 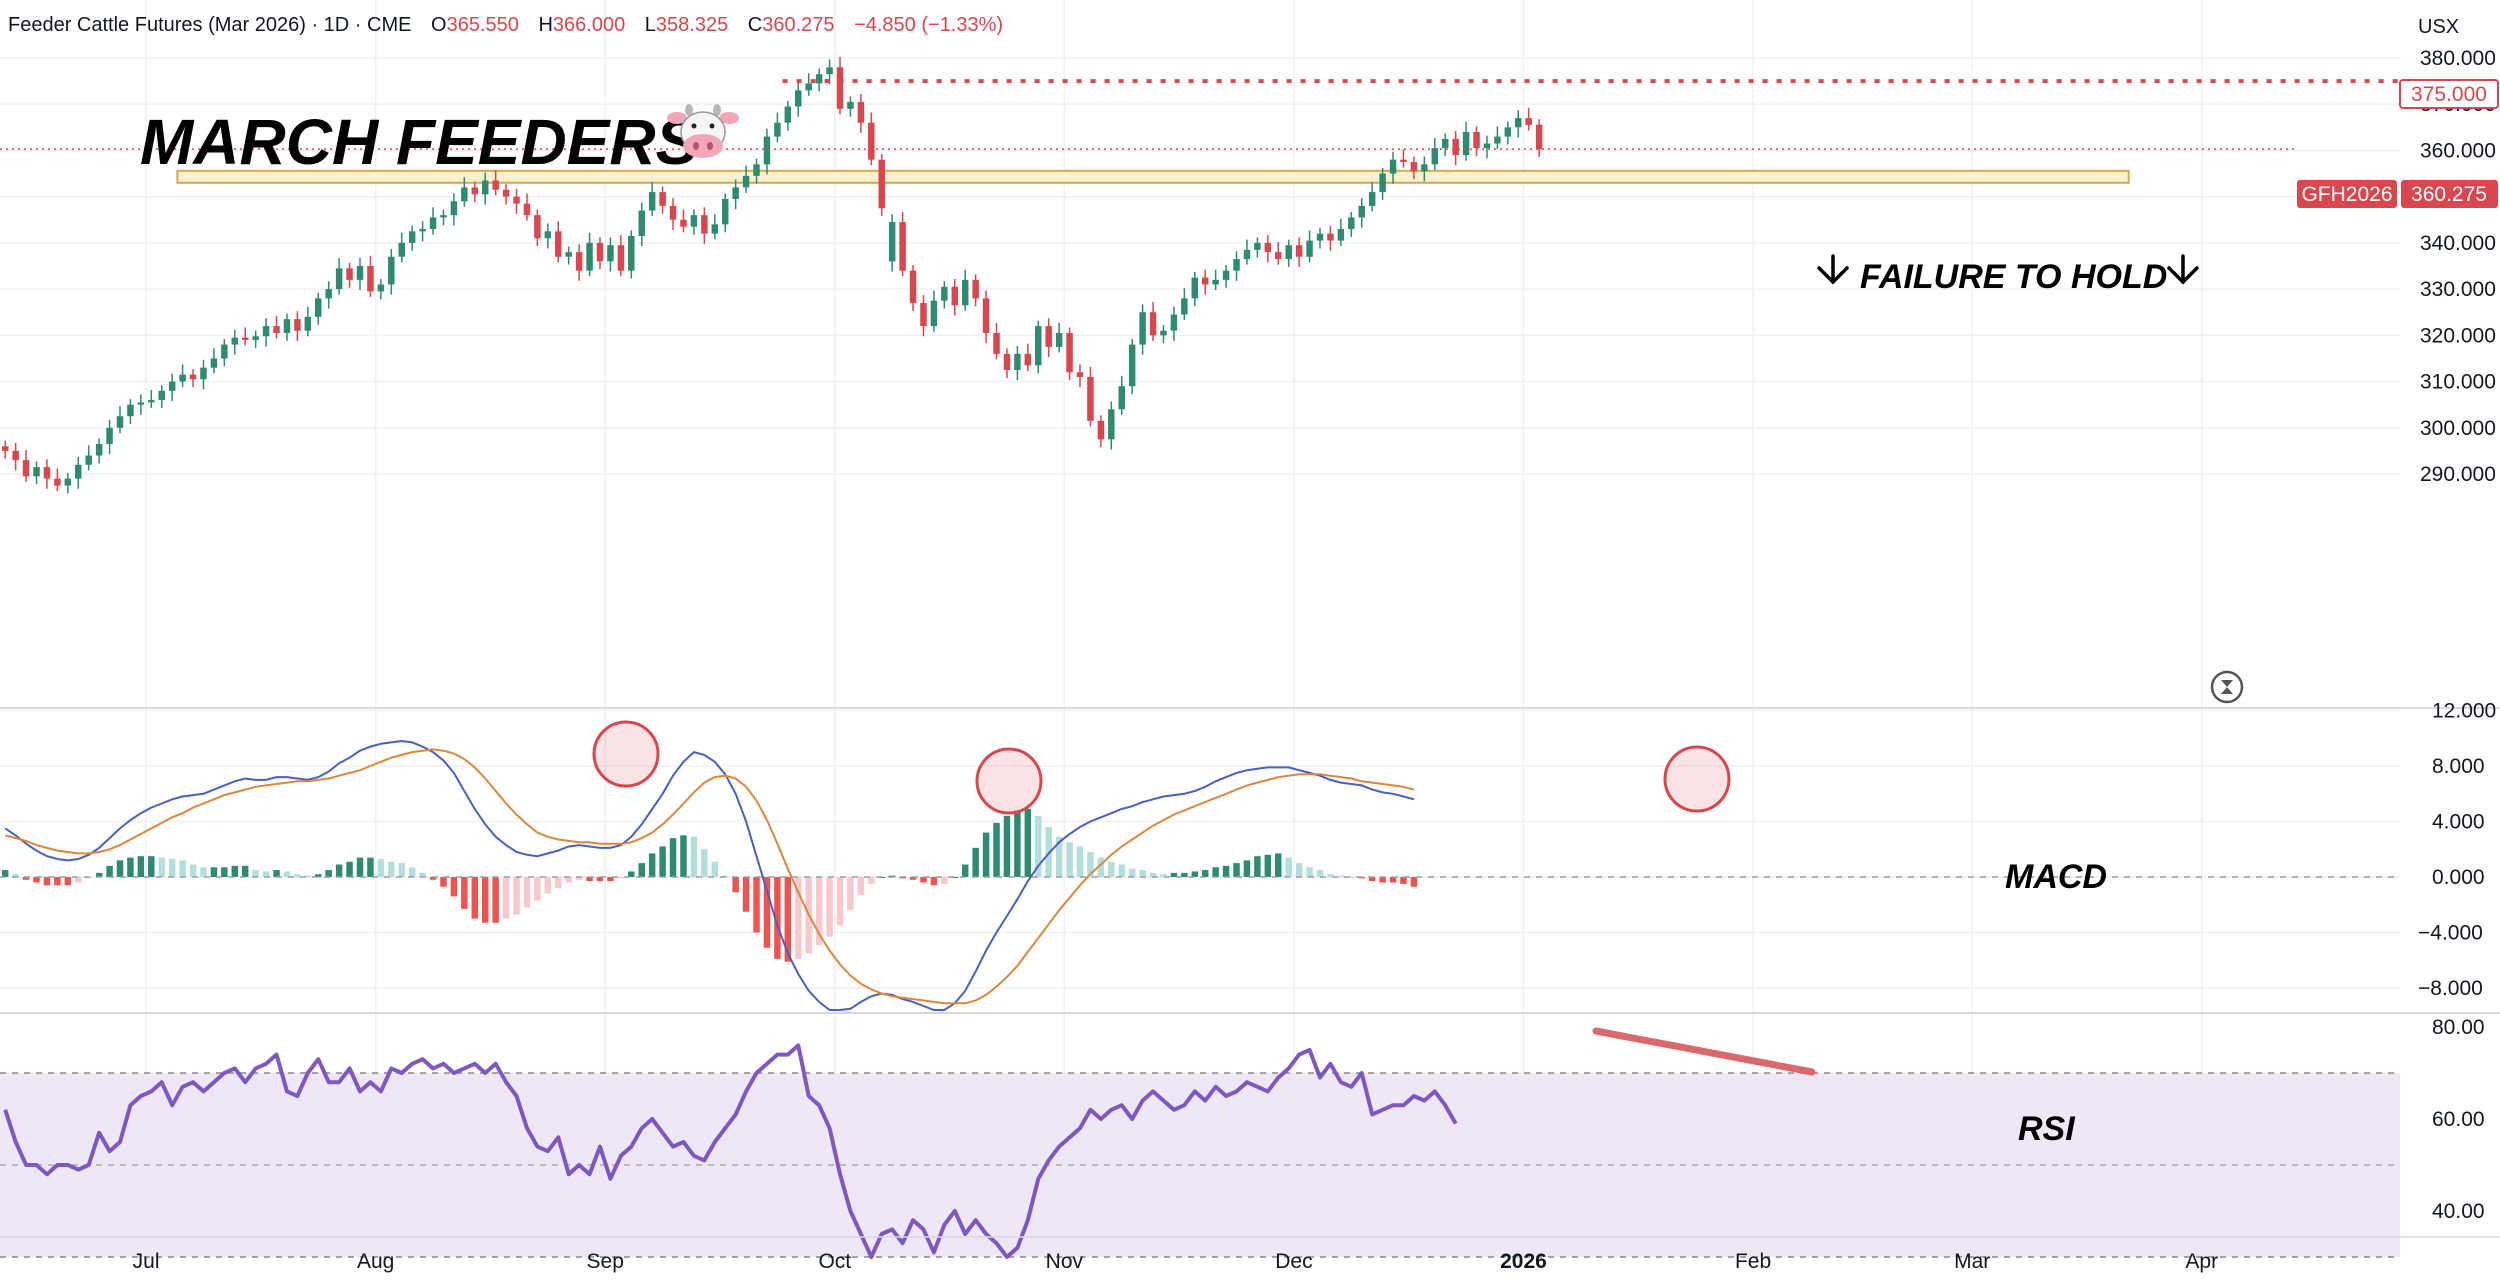 I want to click on price-tick-label: 300.000, so click(x=2458, y=428).